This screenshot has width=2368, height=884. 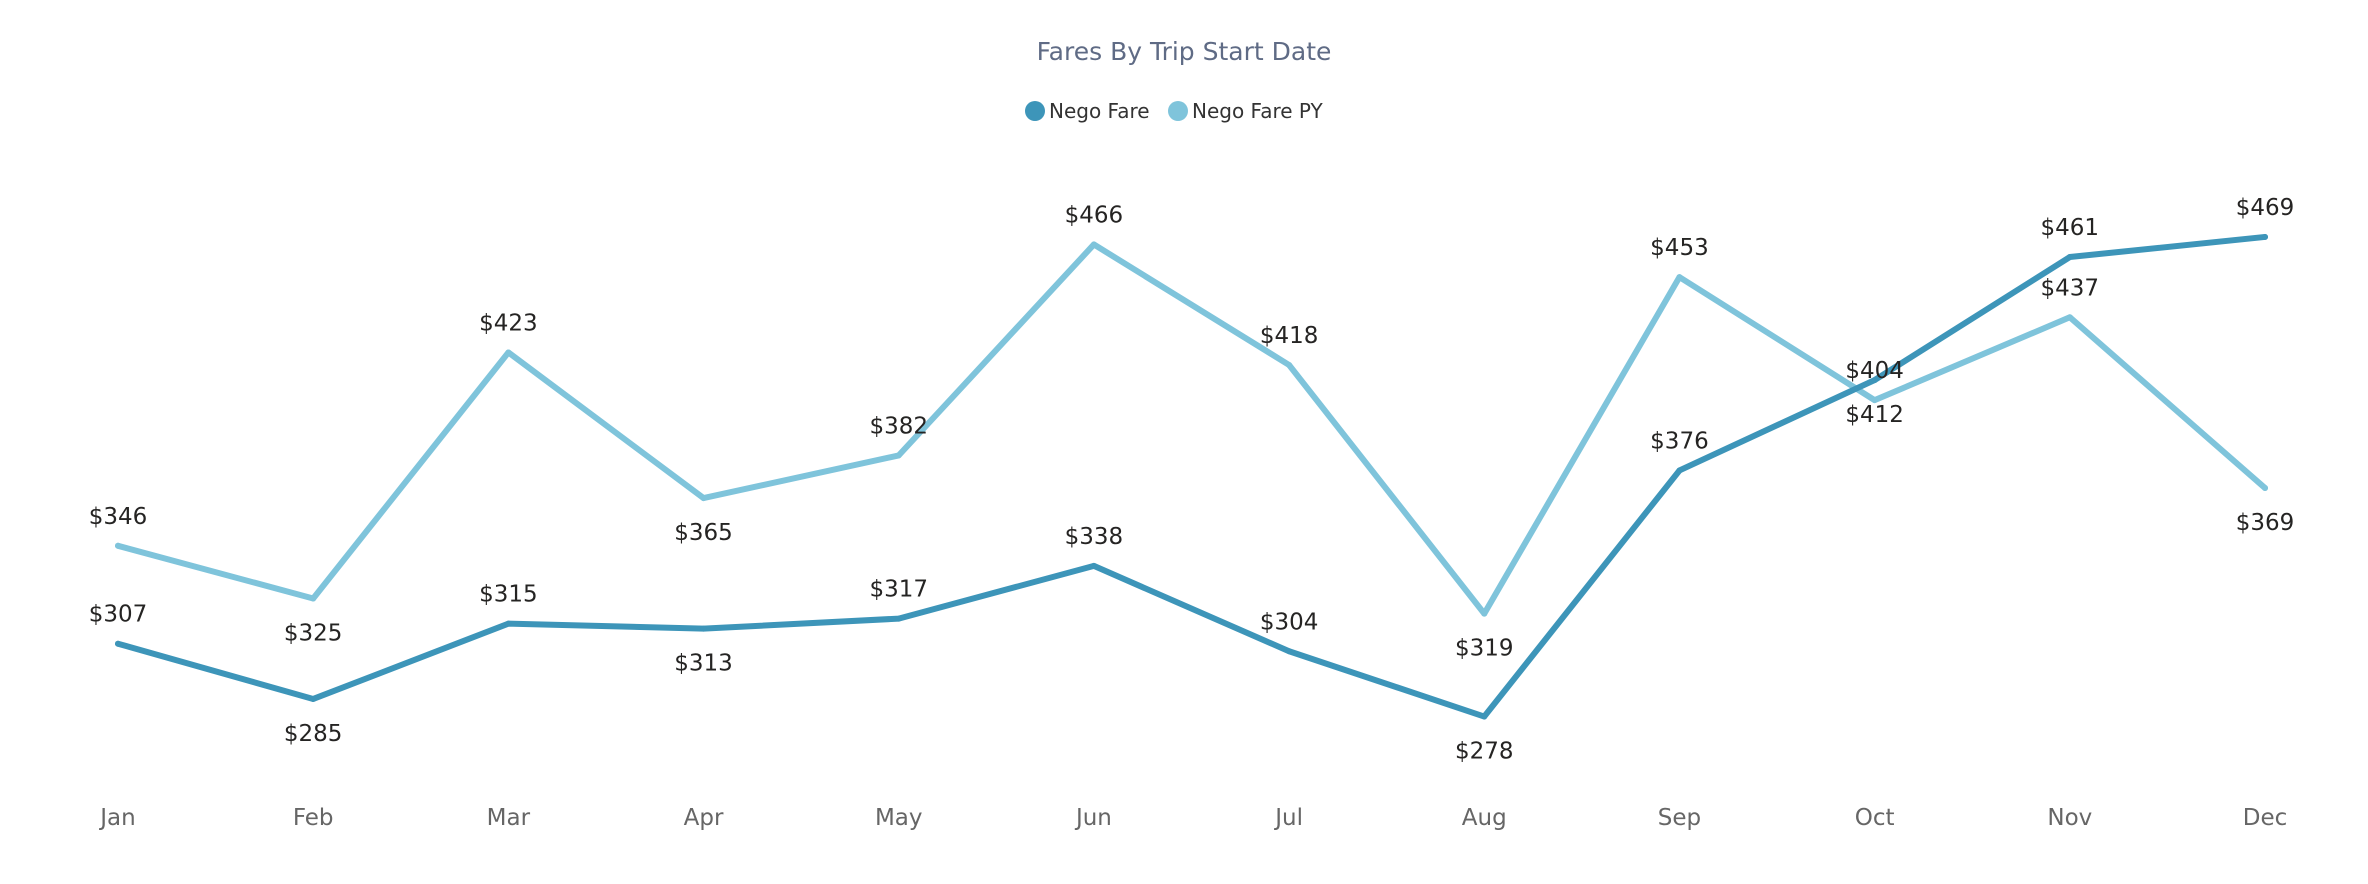 I want to click on data-label: $469, so click(x=2265, y=208).